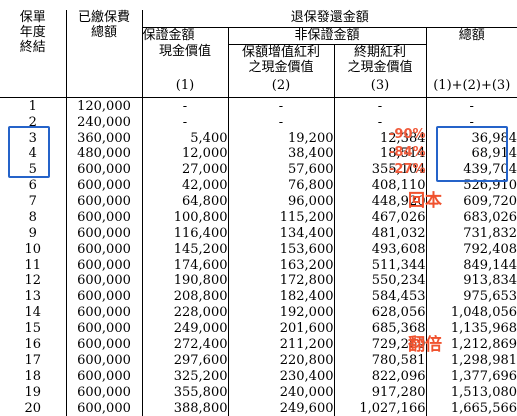 Image resolution: width=517 pixels, height=416 pixels. What do you see at coordinates (281, 67) in the screenshot?
I see `bonus-value-header-line-2: 之現金價值` at bounding box center [281, 67].